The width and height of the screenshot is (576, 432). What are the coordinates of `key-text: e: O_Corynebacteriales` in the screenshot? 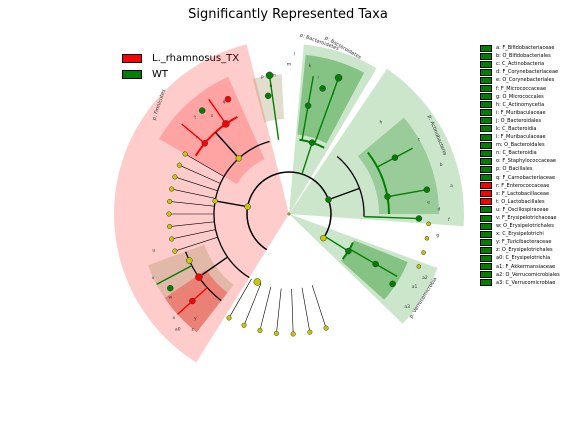 It's located at (525, 80).